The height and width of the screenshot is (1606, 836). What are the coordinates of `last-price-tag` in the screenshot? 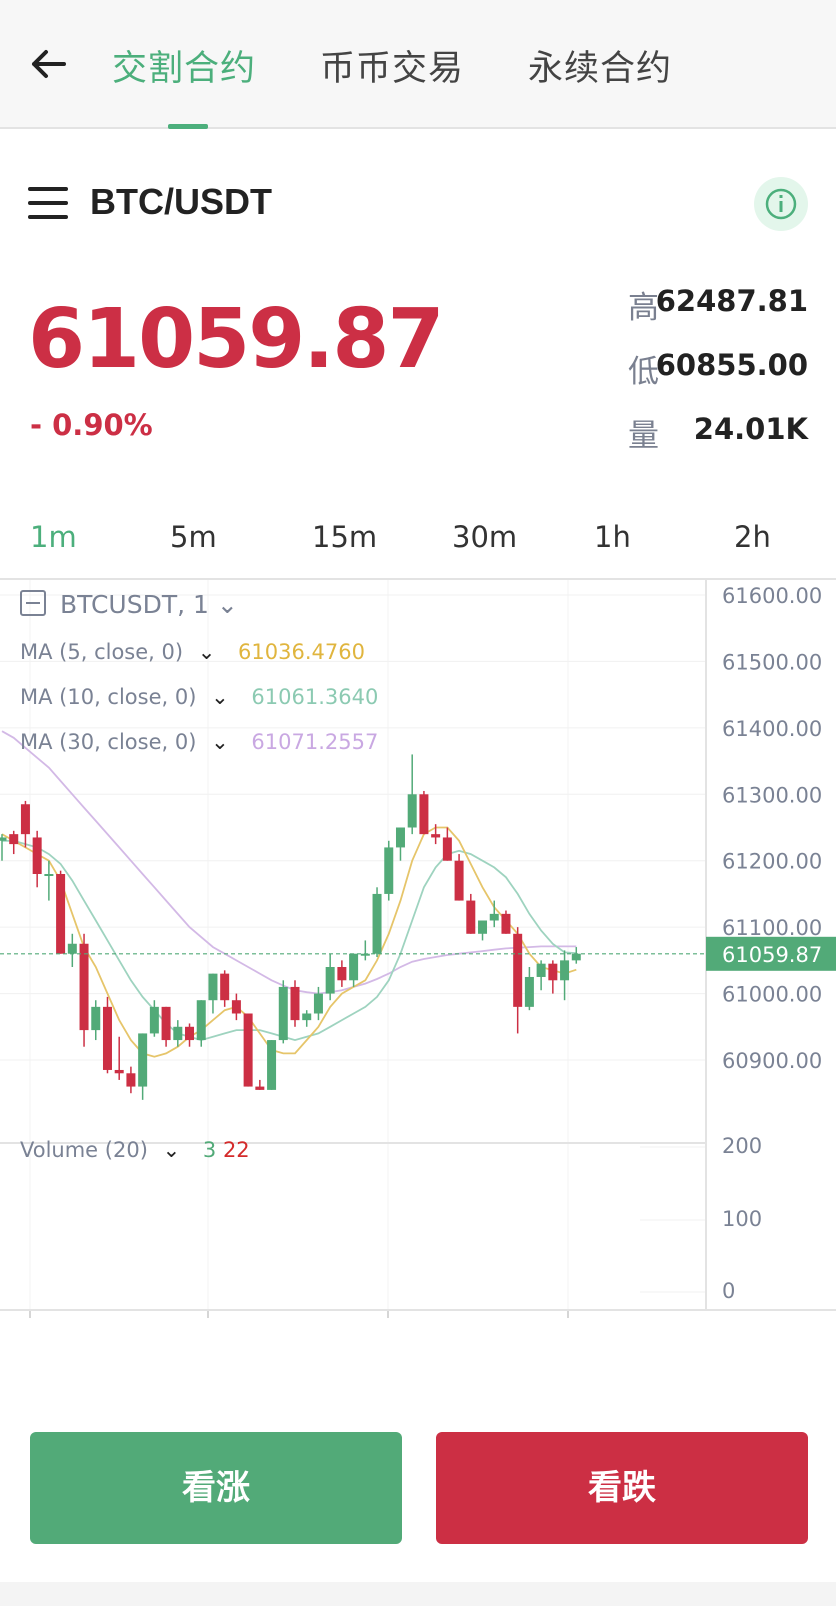 It's located at (771, 953).